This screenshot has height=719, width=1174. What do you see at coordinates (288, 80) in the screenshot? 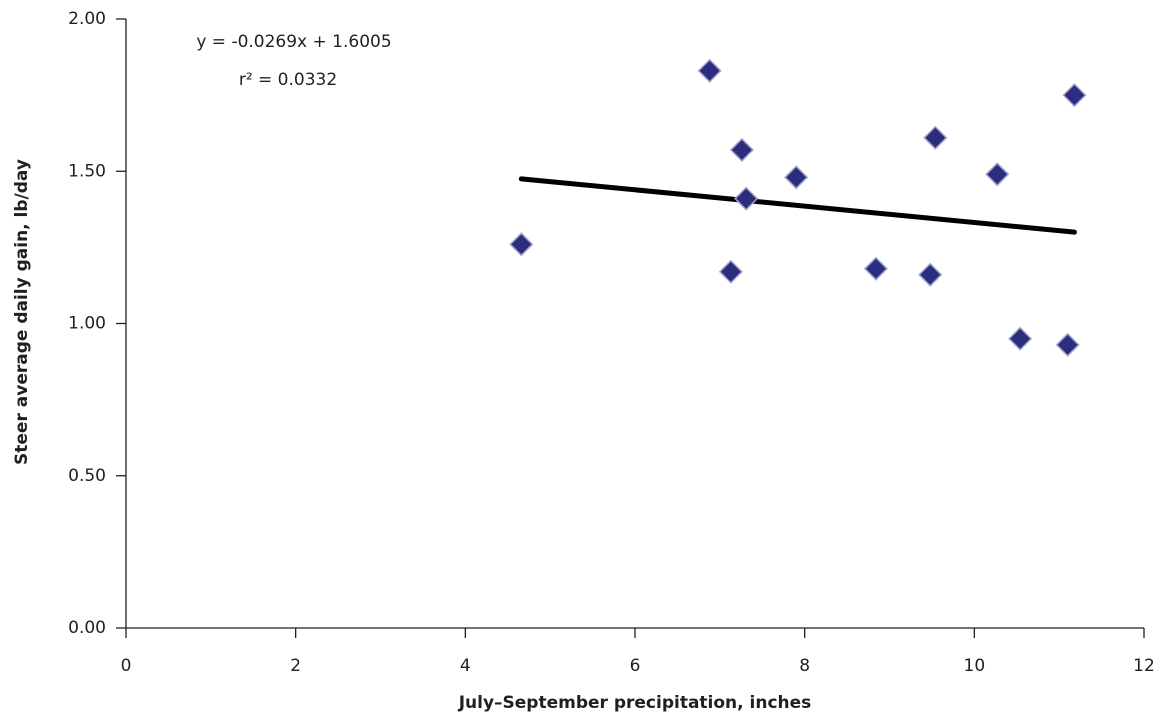
I see `annotation: r² = 0.0332` at bounding box center [288, 80].